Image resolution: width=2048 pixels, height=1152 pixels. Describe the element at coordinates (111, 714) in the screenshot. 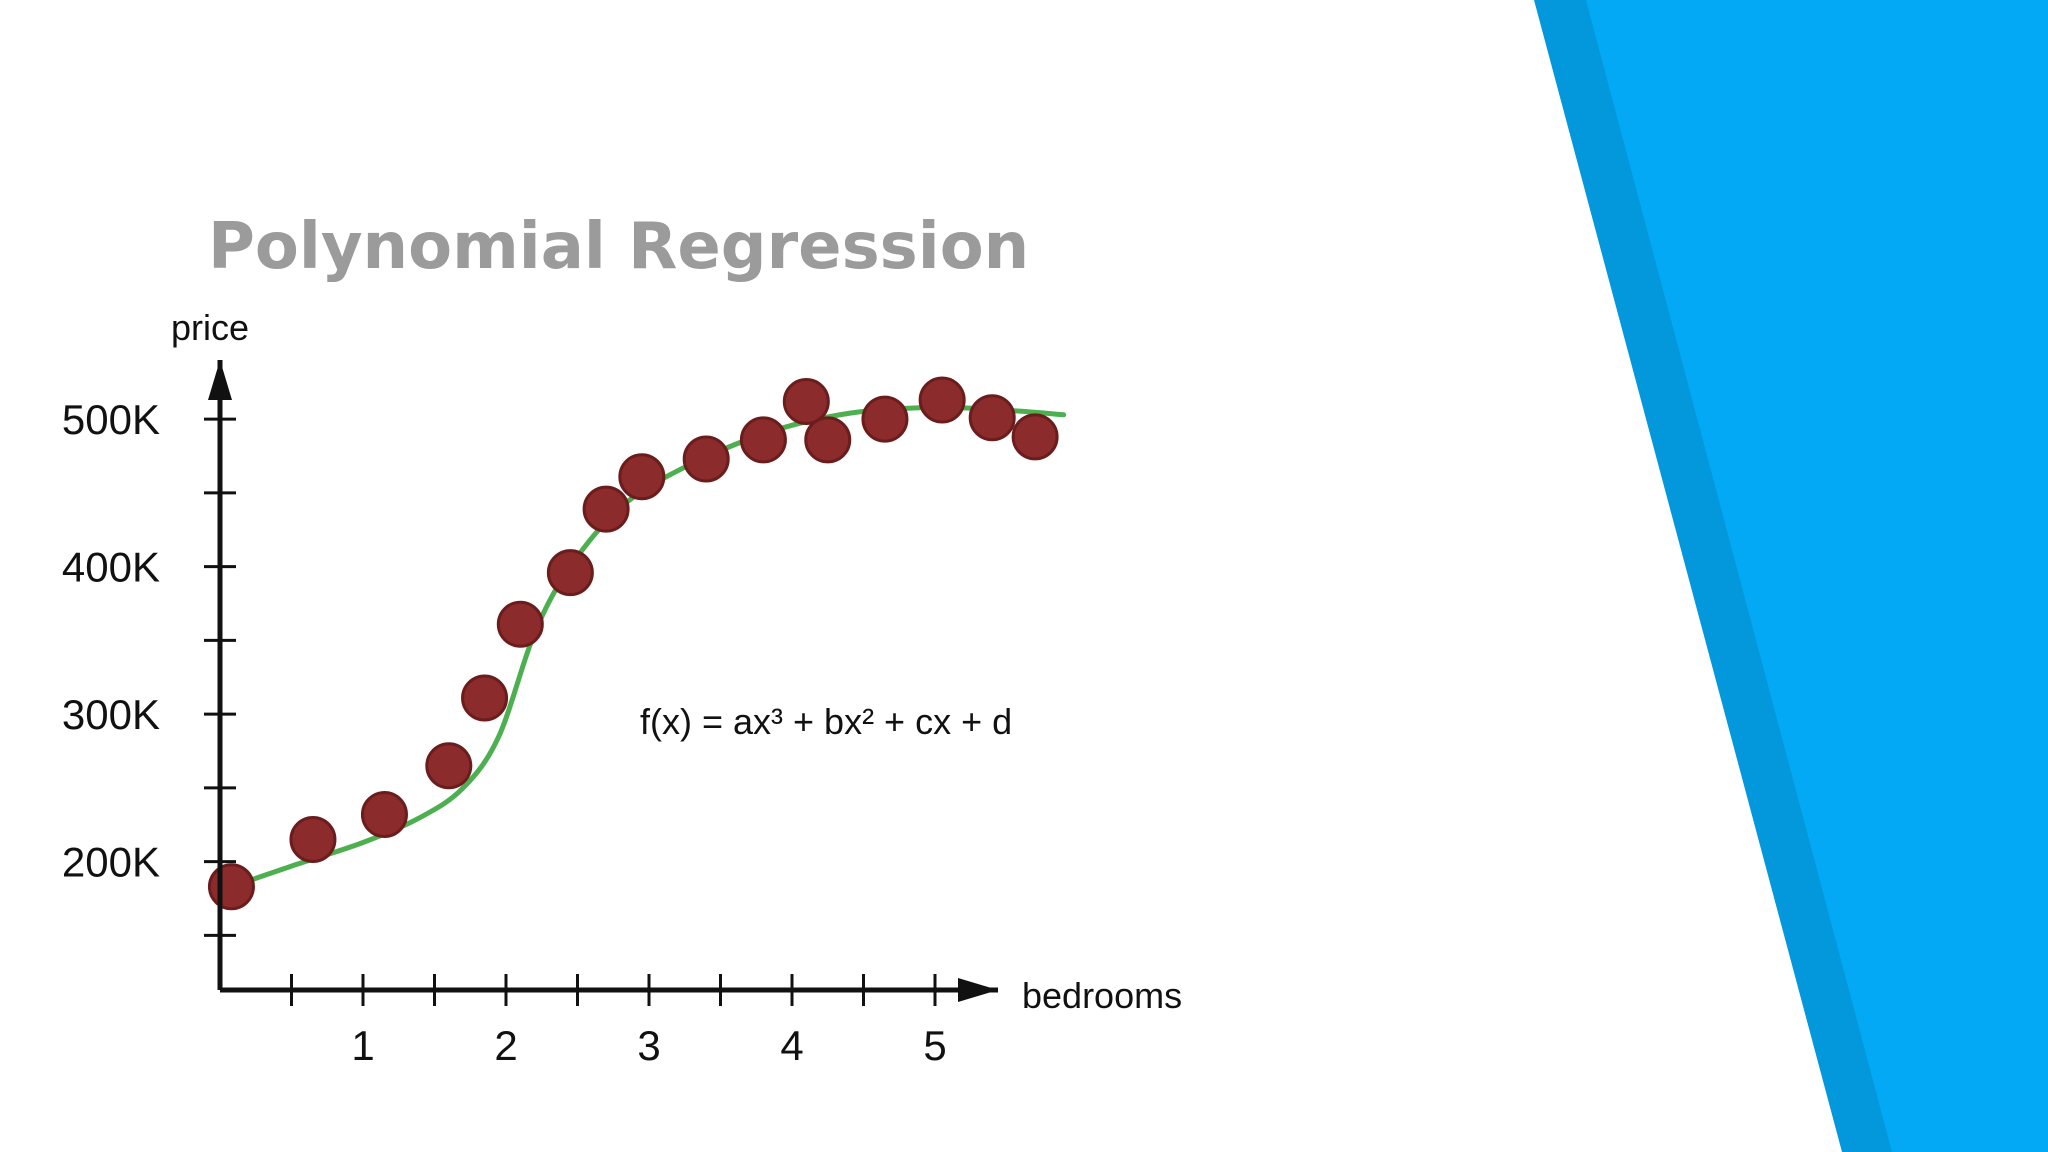

I see `y-tick-label: 300K` at that location.